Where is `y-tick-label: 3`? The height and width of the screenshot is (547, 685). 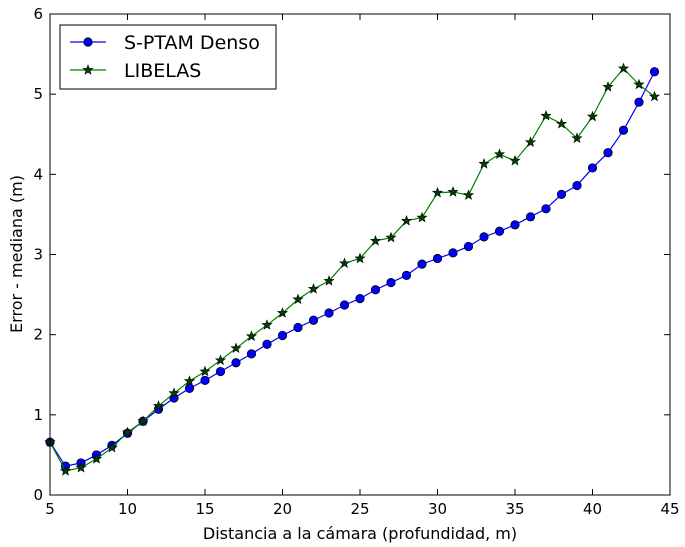
y-tick-label: 3 is located at coordinates (38, 255).